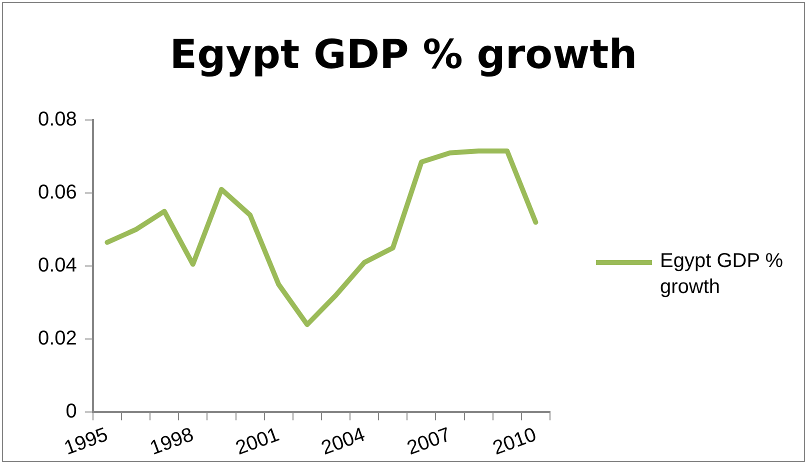 Image resolution: width=807 pixels, height=464 pixels. I want to click on x-tick-label: 1995, so click(86, 442).